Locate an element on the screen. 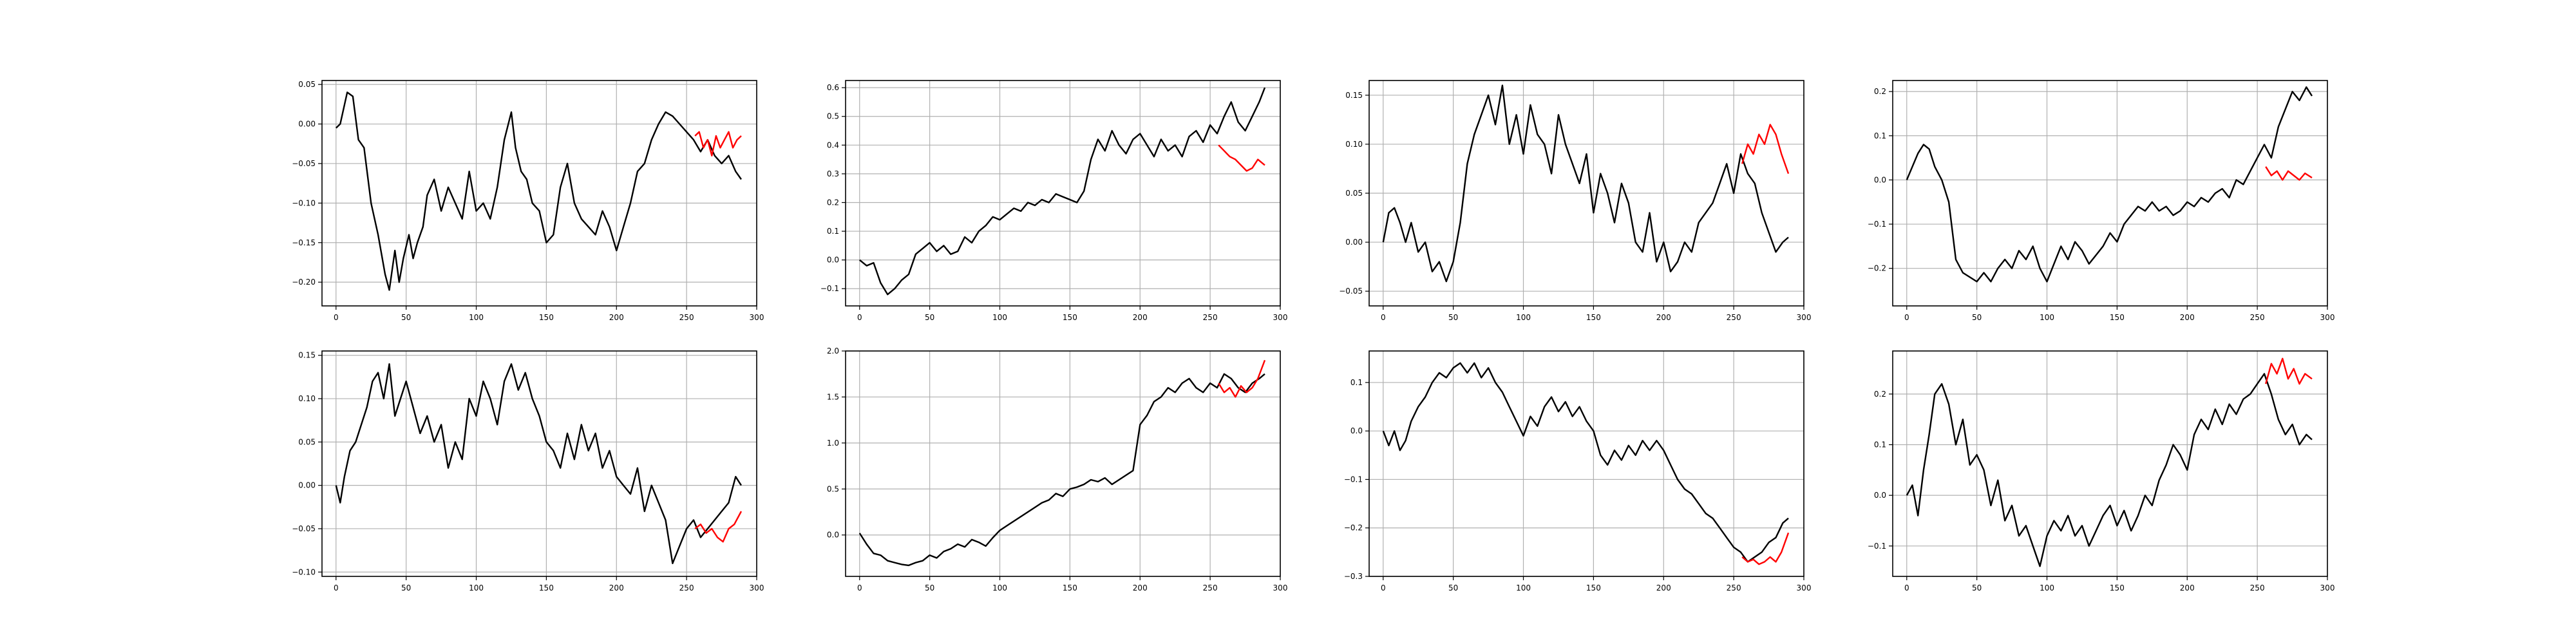 The height and width of the screenshot is (644, 2576). y-tick-label: 0.4 is located at coordinates (833, 144).